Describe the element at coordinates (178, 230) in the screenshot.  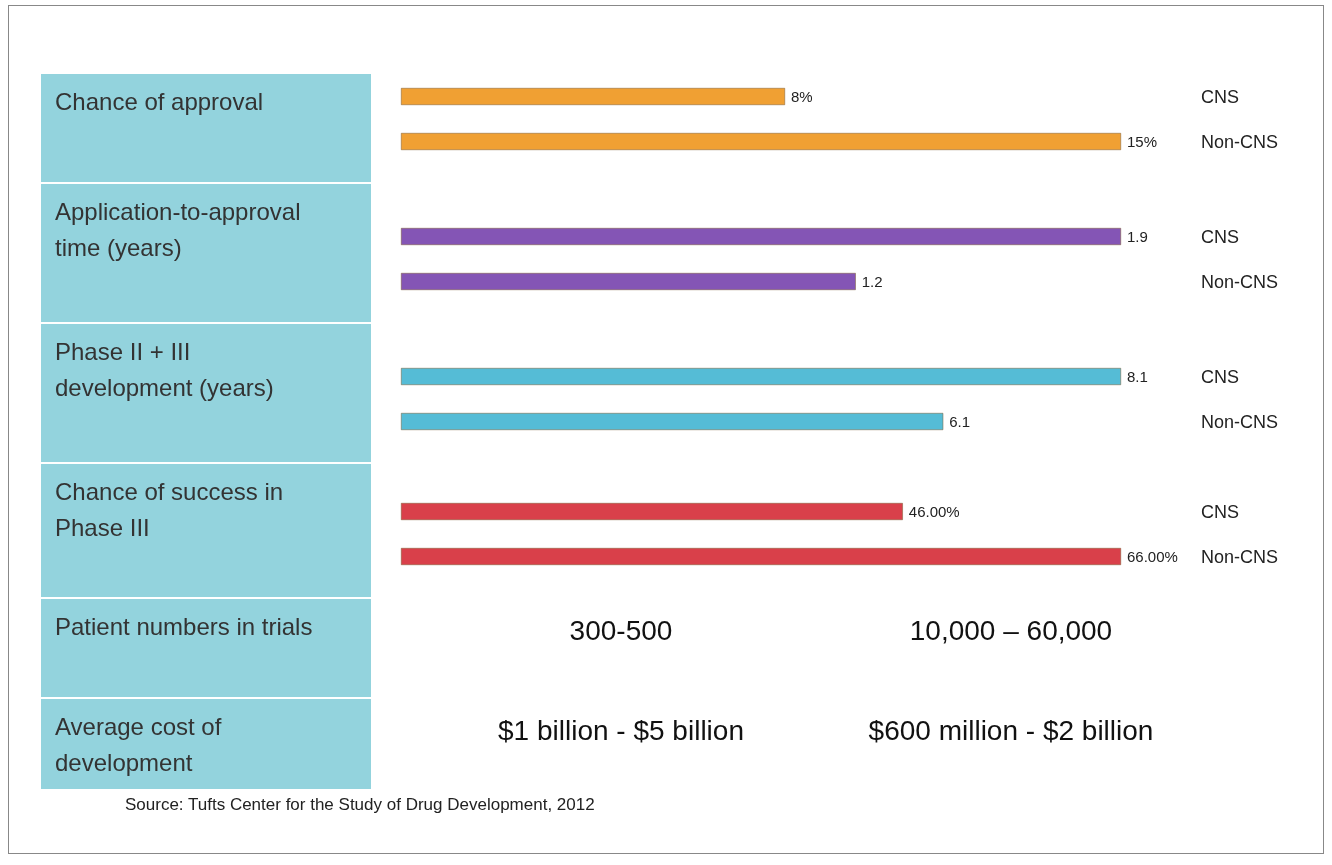
I see `text: Application-to-approval time (years)` at that location.